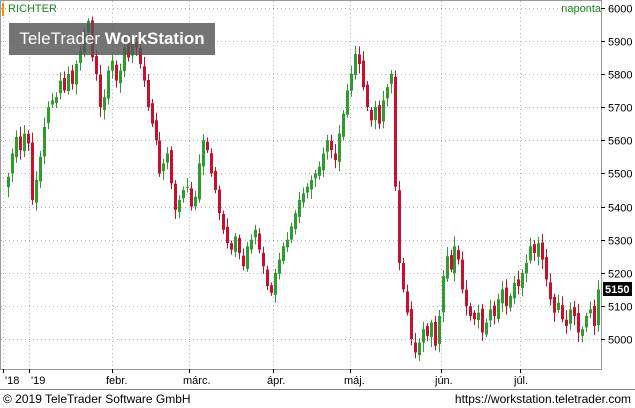  Describe the element at coordinates (154, 38) in the screenshot. I see `watermark-brand-bold: WorkStation` at that location.